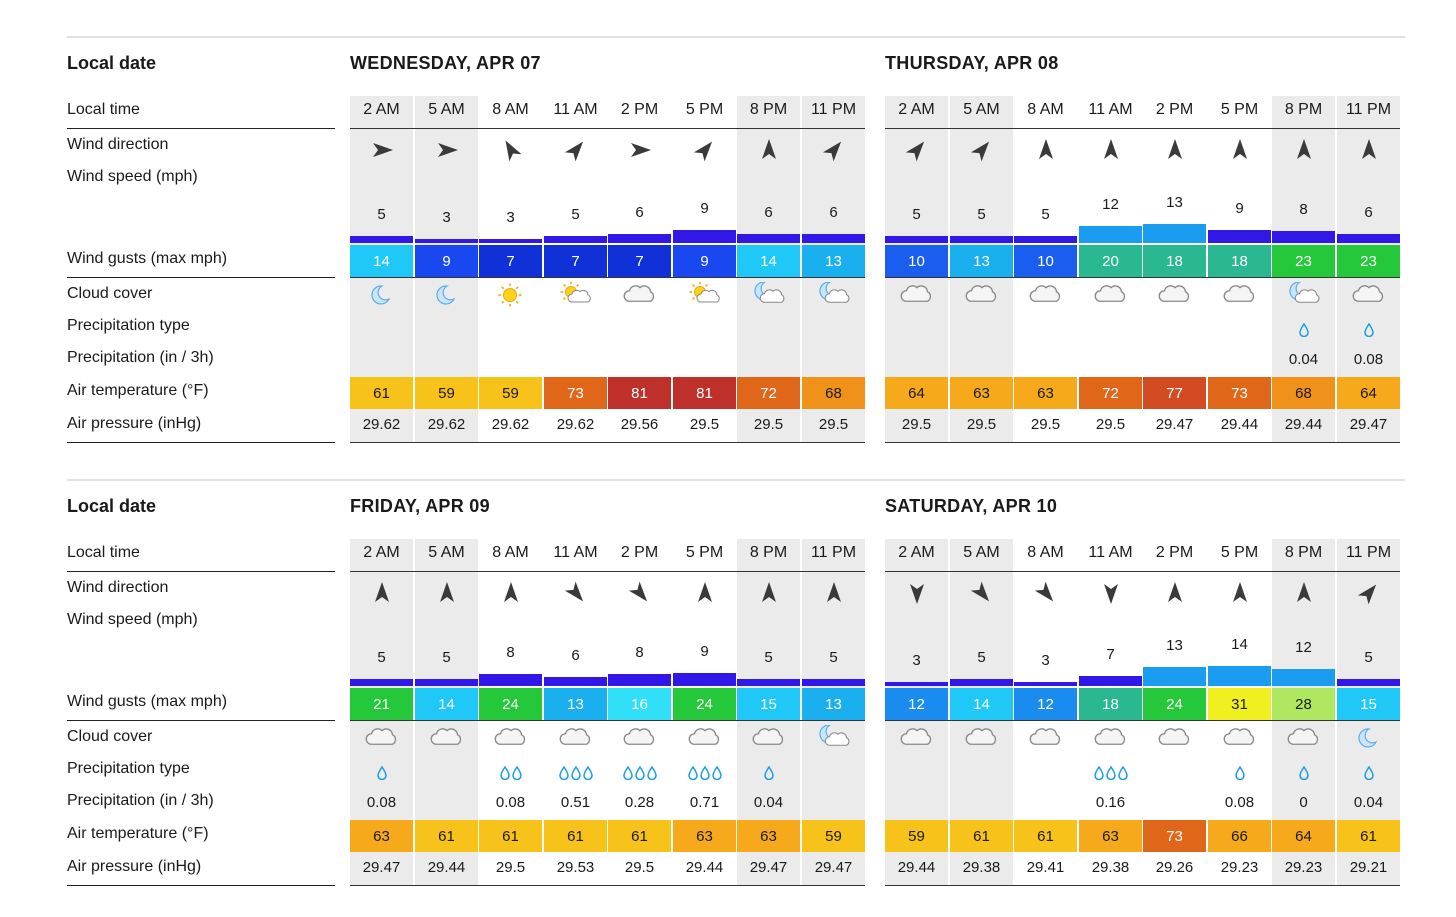 This screenshot has width=1456, height=917. Describe the element at coordinates (381, 424) in the screenshot. I see `air-pressure-value: 29.62` at that location.